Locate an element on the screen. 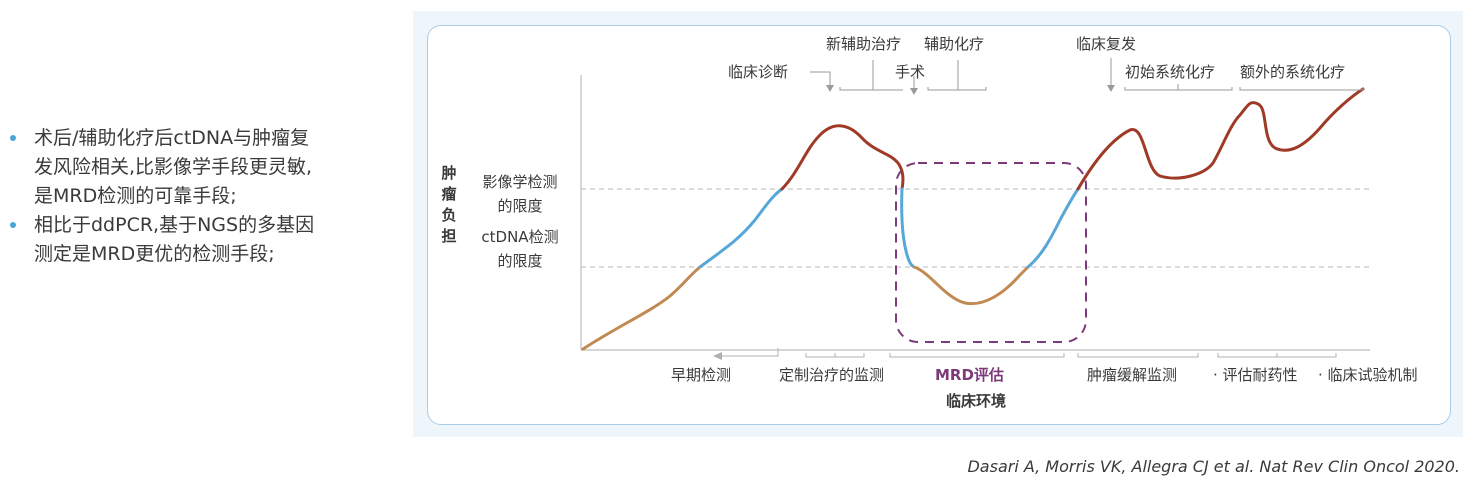 This screenshot has width=1476, height=490. x-axis-label: 临床环境 is located at coordinates (976, 401).